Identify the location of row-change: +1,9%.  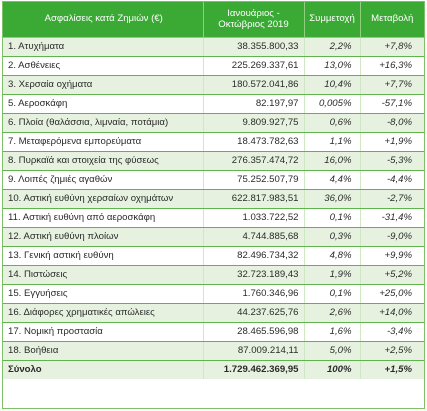
(392, 142).